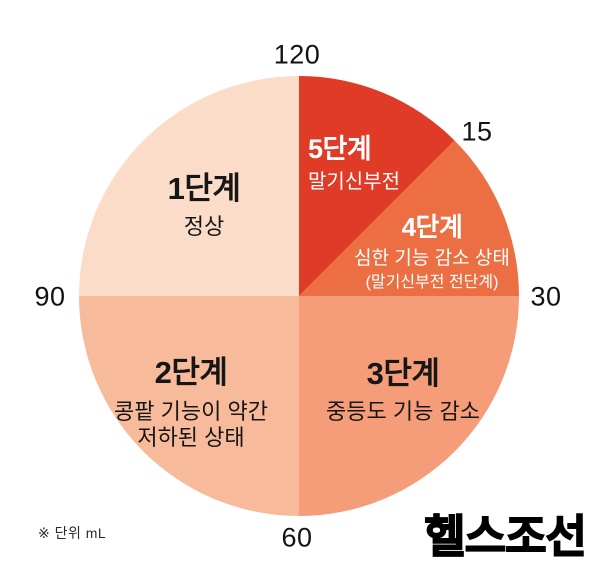 The image size is (600, 575). What do you see at coordinates (72, 533) in the screenshot?
I see `unit-note: ※ 단위 mL` at bounding box center [72, 533].